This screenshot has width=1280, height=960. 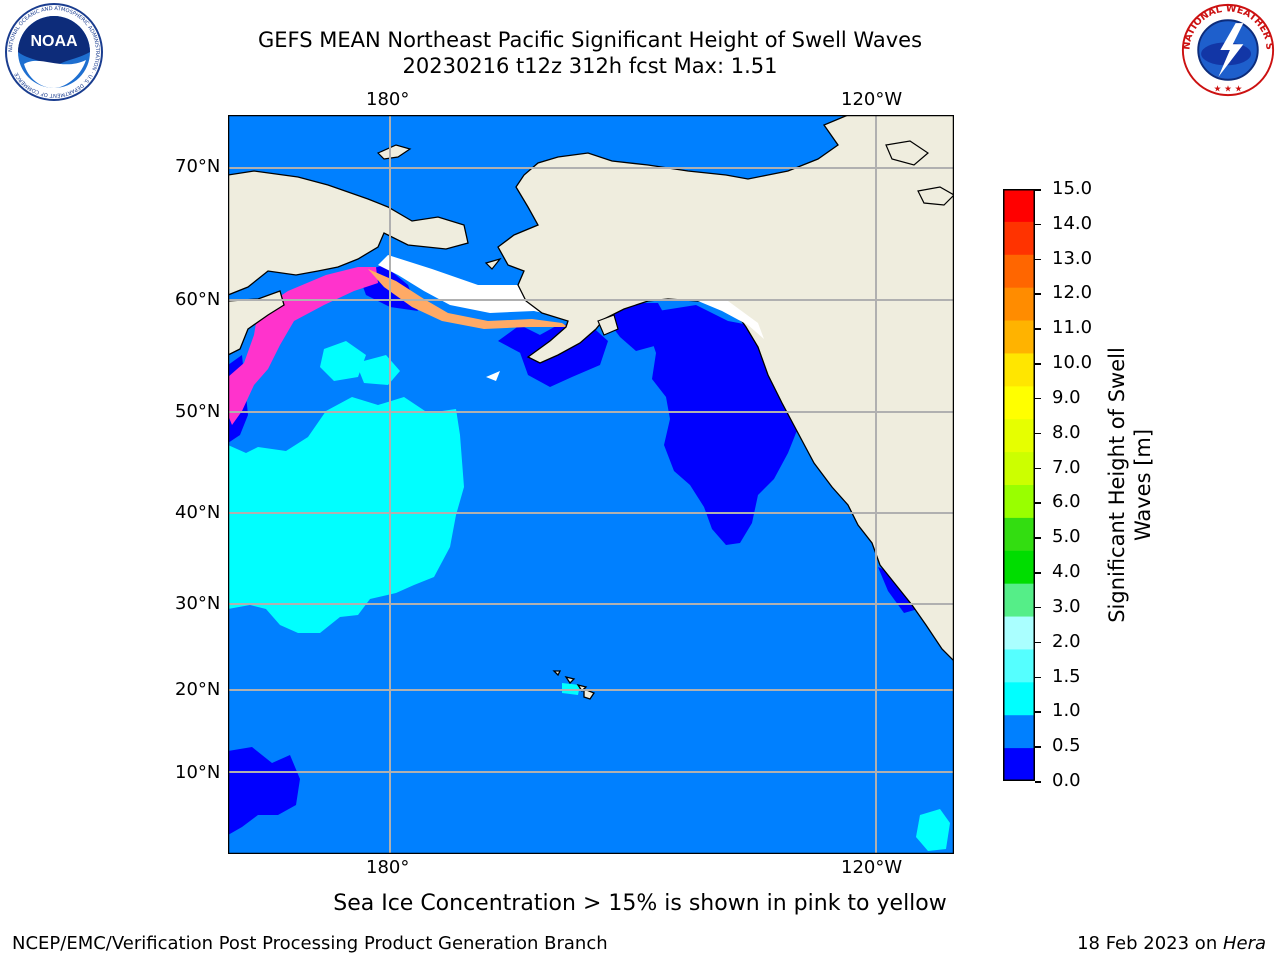 What do you see at coordinates (198, 603) in the screenshot?
I see `lat-label-30n: 30°N` at bounding box center [198, 603].